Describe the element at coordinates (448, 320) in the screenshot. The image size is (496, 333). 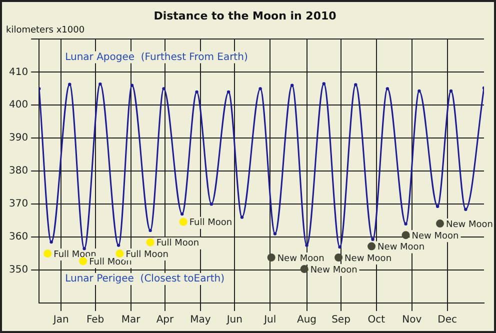
I see `x-tick-label: Dec` at that location.